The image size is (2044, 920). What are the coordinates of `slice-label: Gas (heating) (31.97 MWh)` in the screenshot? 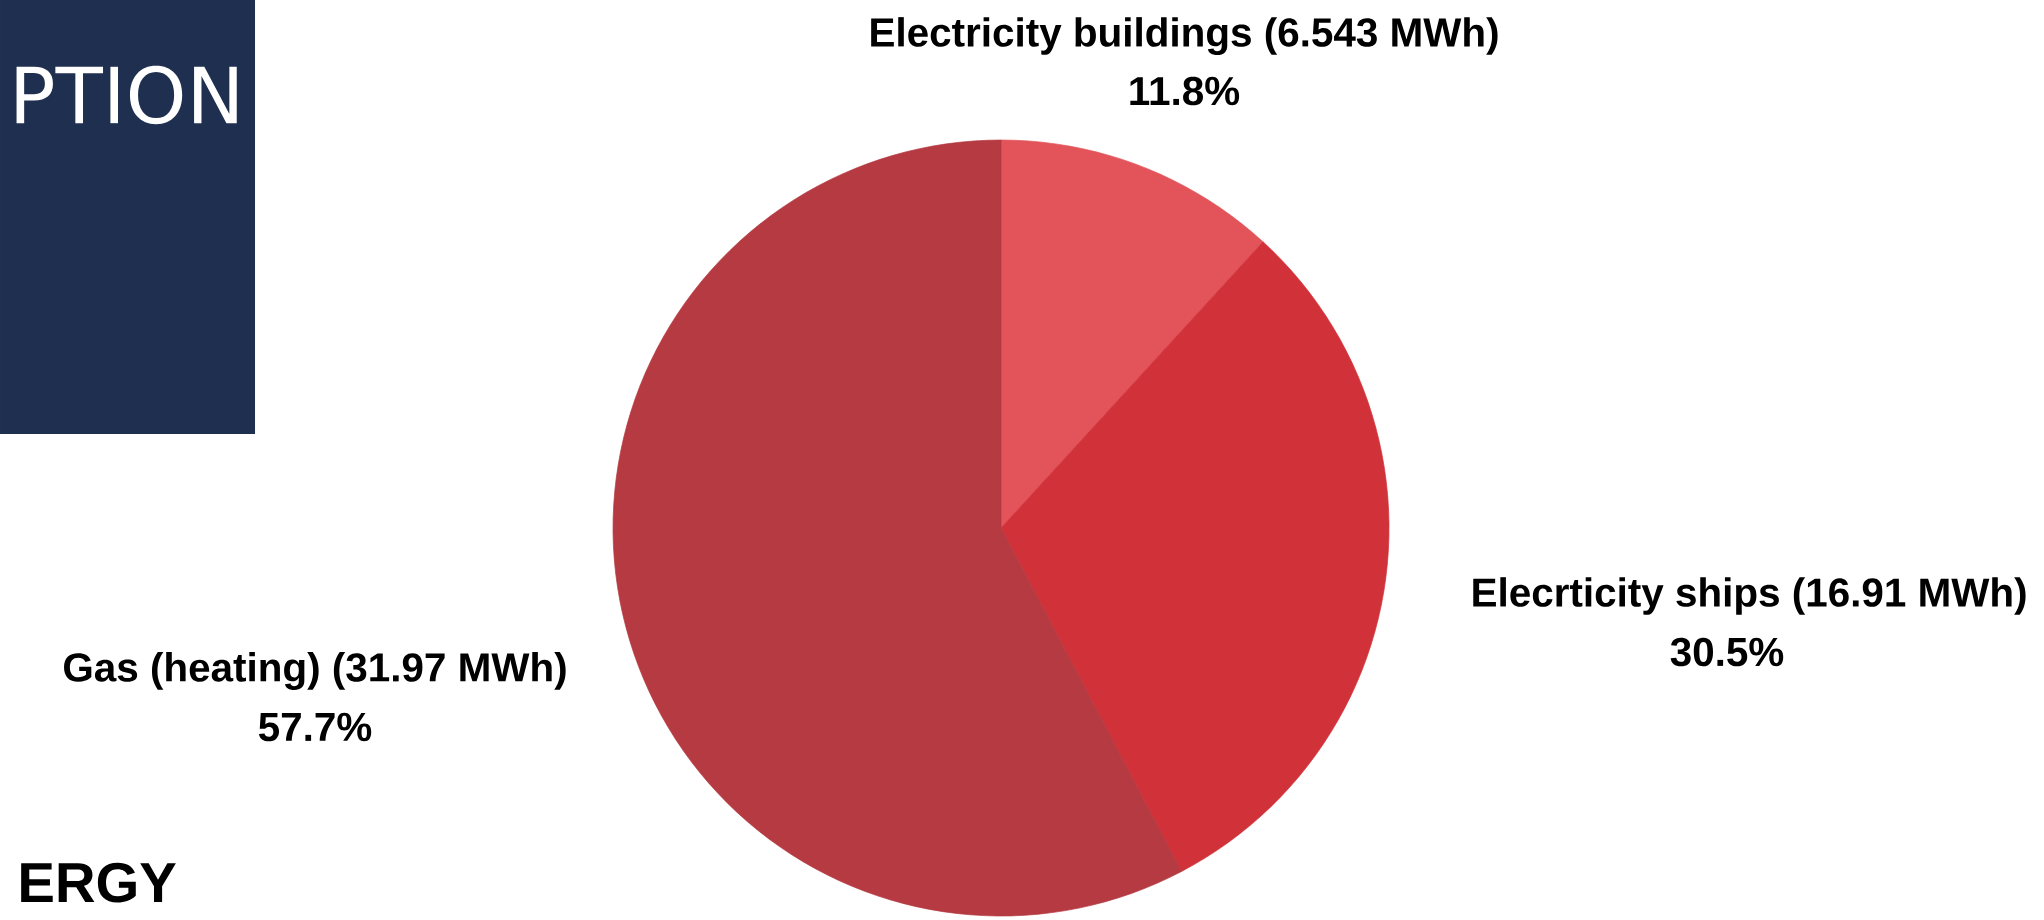 It's located at (315, 671).